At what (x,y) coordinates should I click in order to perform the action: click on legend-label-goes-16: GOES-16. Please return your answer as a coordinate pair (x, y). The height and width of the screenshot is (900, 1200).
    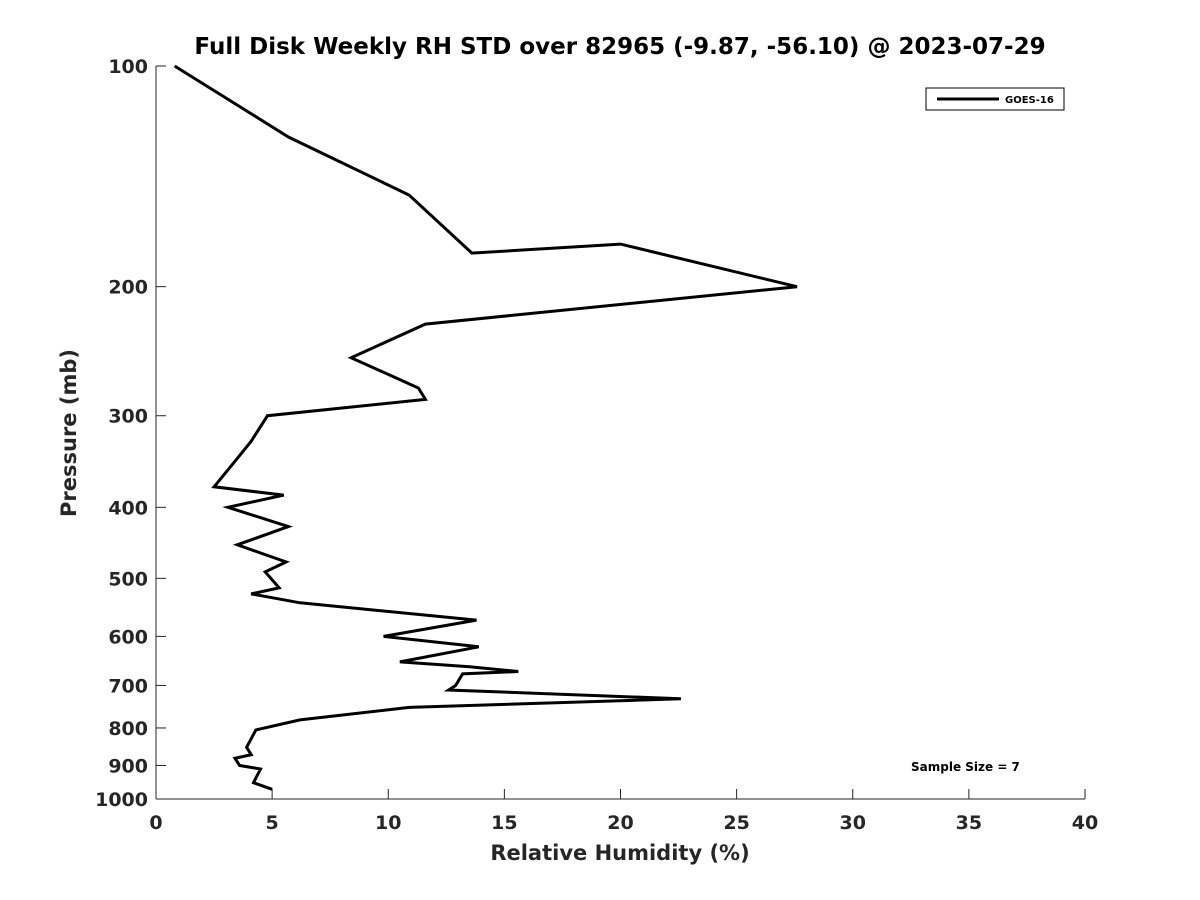
    Looking at the image, I should click on (1029, 100).